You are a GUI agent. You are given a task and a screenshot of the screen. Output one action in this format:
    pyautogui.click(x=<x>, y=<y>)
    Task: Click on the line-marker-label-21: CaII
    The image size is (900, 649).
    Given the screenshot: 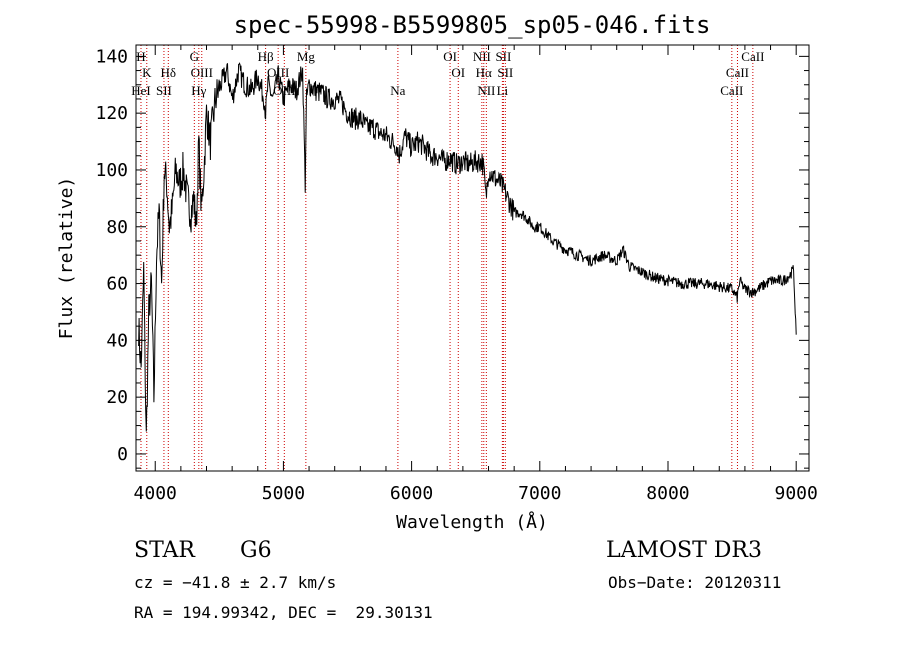 What is the action you would take?
    pyautogui.click(x=752, y=56)
    